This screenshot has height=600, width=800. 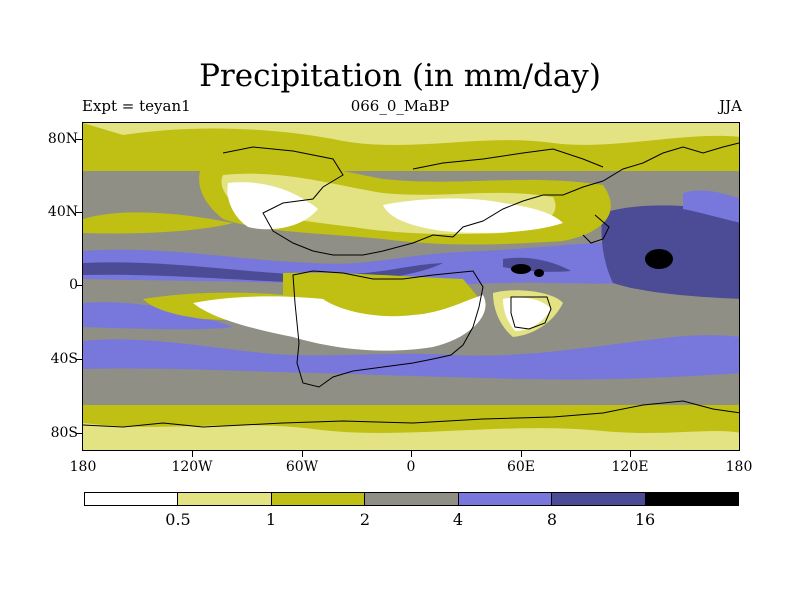 I want to click on south-blue-band, so click(x=411, y=357).